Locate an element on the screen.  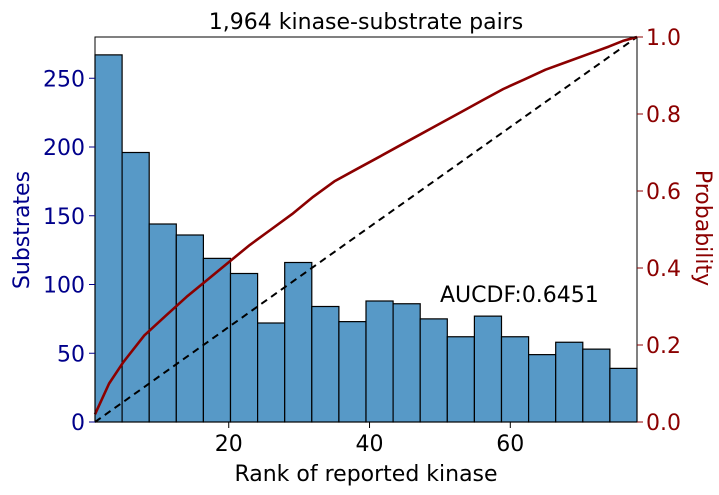
y-left-tick-label: 0 is located at coordinates (78, 423).